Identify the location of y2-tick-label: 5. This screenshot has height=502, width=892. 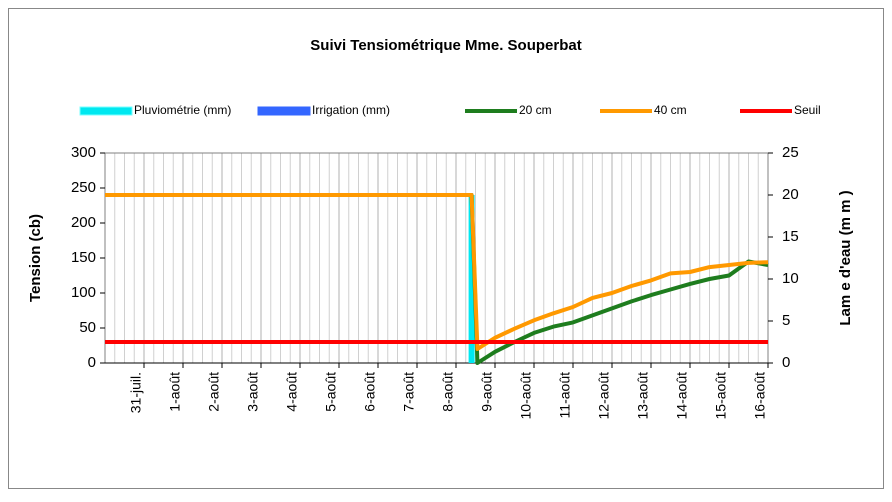
(786, 320).